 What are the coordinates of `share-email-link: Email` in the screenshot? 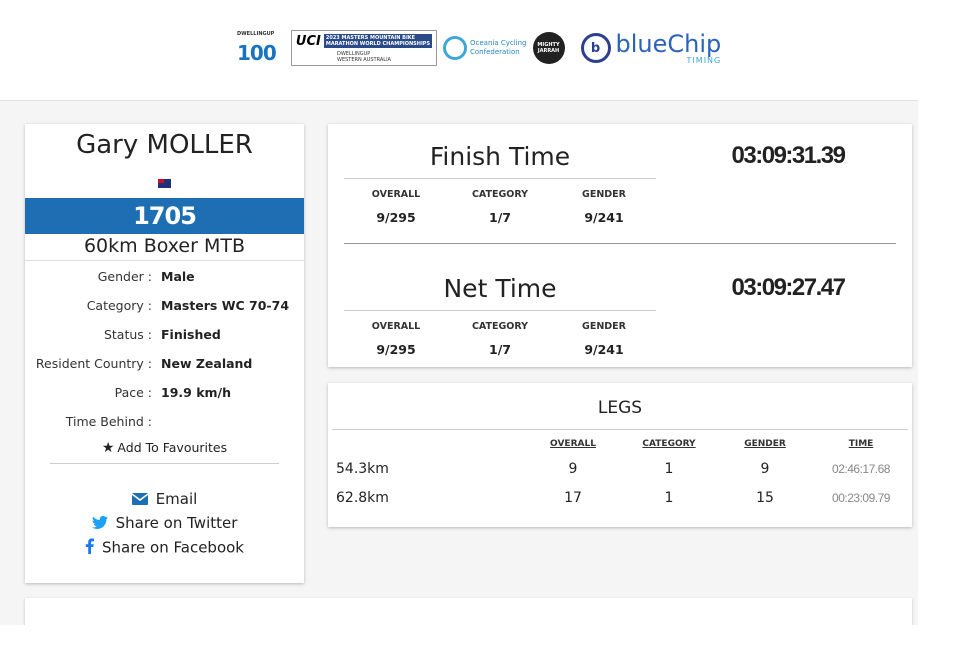 It's located at (164, 499).